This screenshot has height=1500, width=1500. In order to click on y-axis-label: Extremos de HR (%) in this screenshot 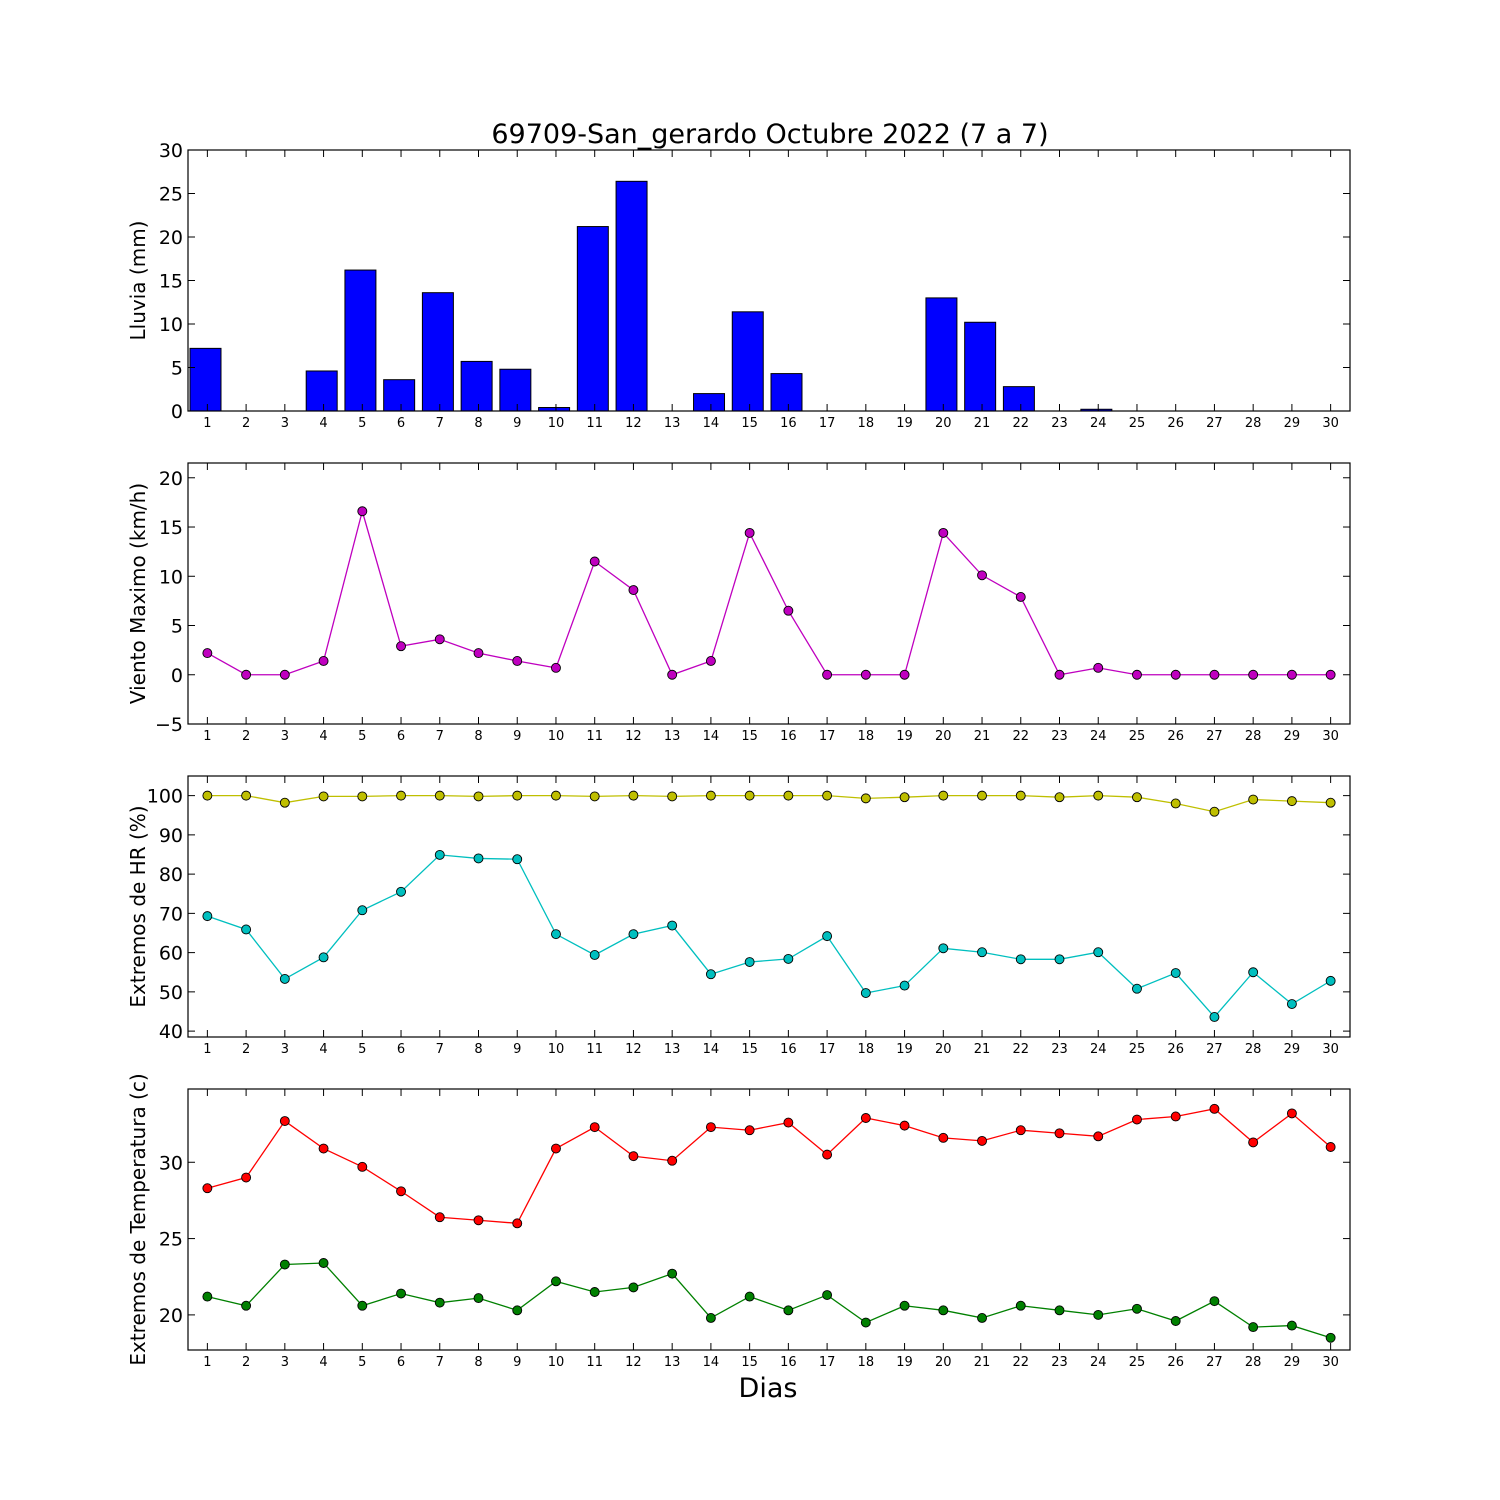, I will do `click(138, 906)`.